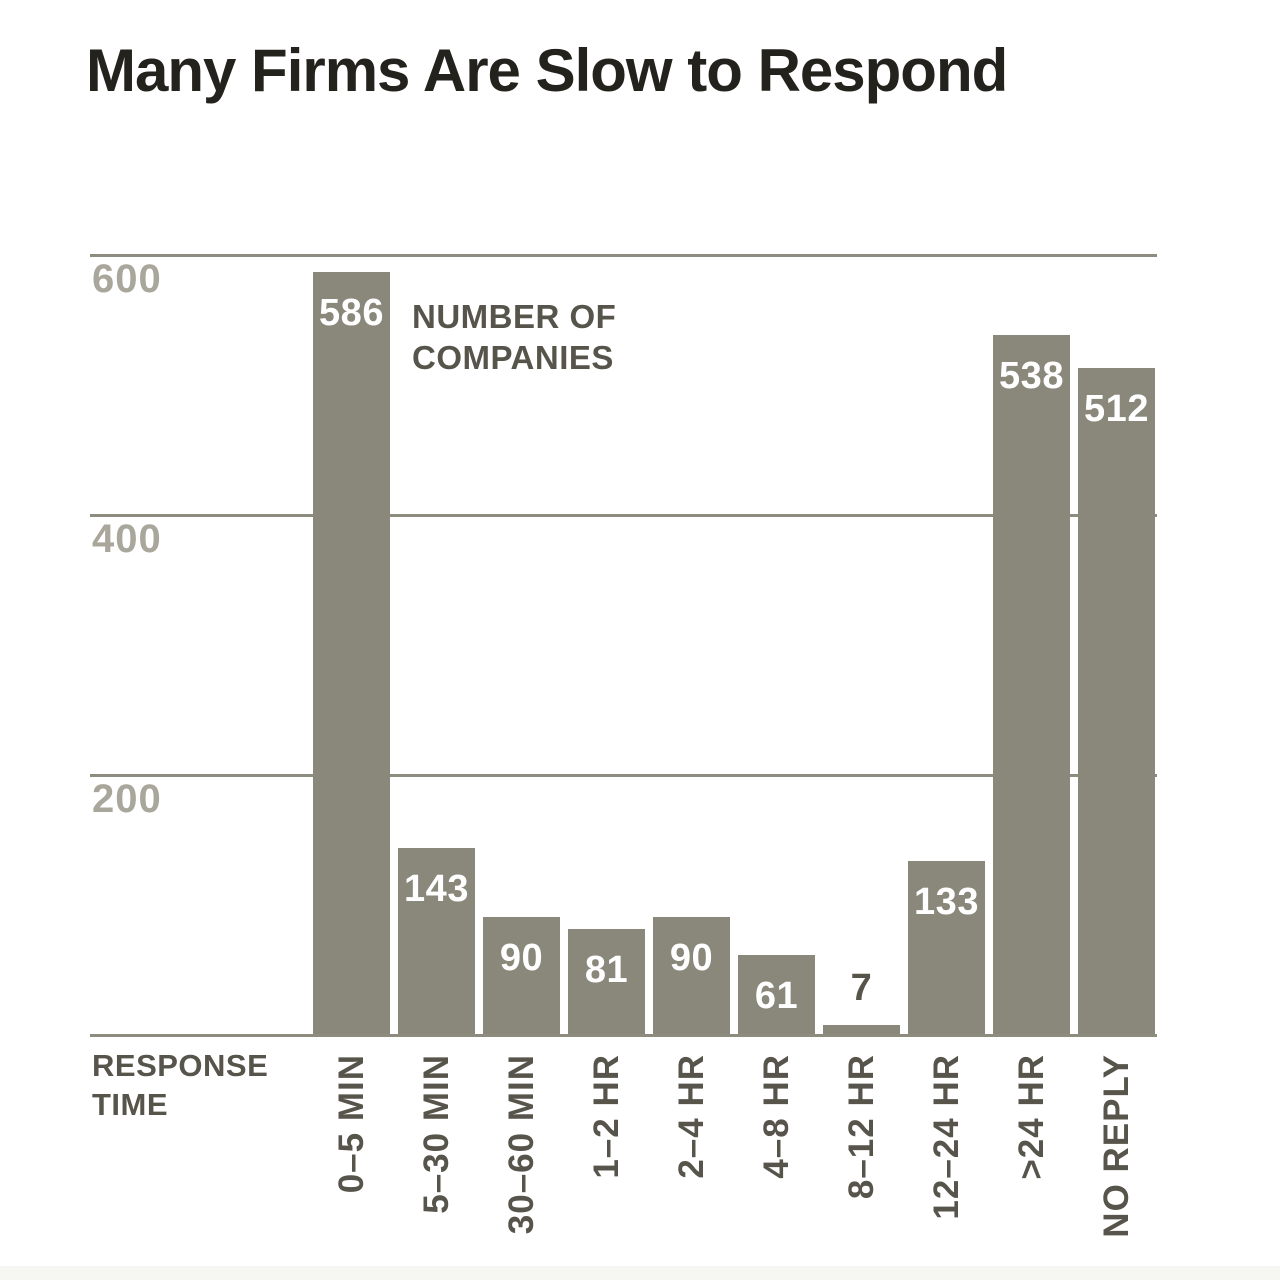  What do you see at coordinates (606, 1116) in the screenshot?
I see `x-category-label-1–2 HR: 1–2 HR` at bounding box center [606, 1116].